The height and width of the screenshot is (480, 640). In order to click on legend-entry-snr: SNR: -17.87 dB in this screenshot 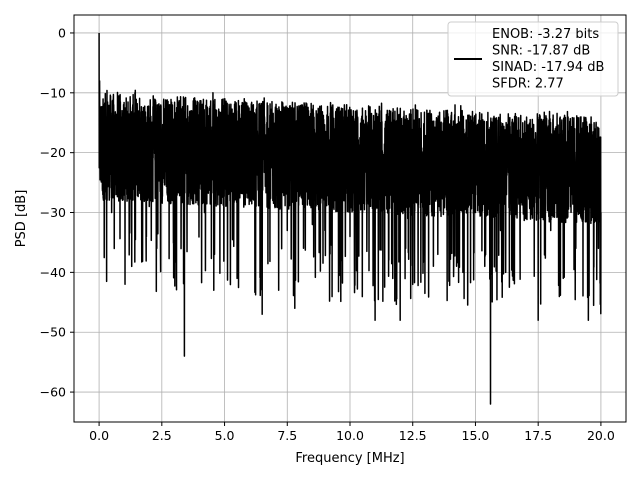, I will do `click(541, 51)`.